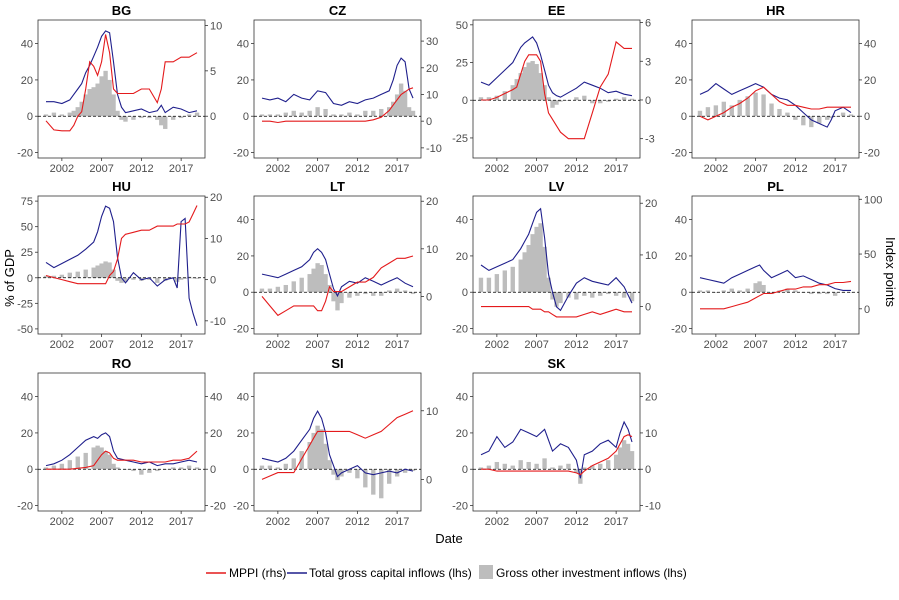 The image size is (899, 600). I want to click on x-tick-label-hu-1: 2007, so click(101, 345).